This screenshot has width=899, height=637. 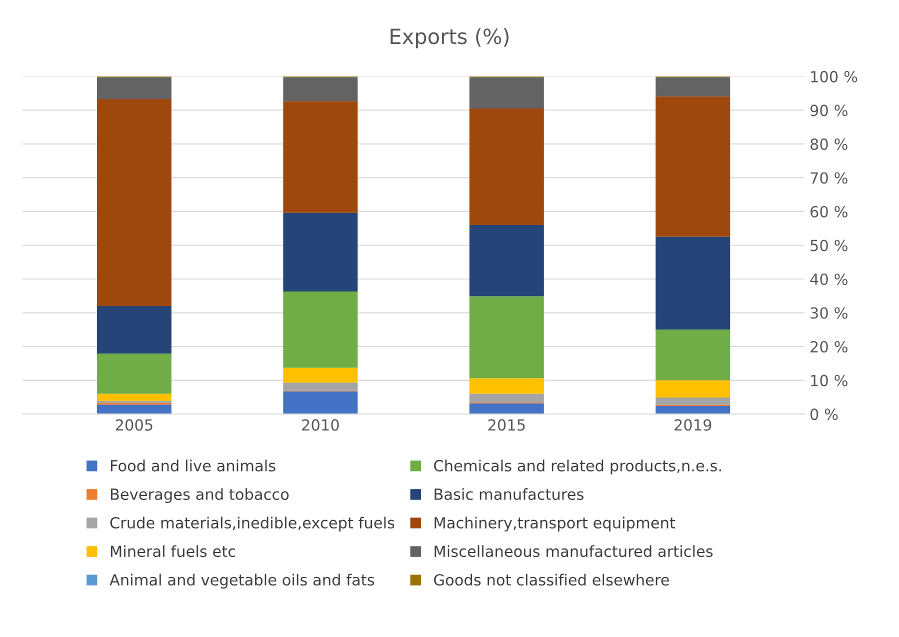 What do you see at coordinates (693, 425) in the screenshot?
I see `x-tick-label: 2019` at bounding box center [693, 425].